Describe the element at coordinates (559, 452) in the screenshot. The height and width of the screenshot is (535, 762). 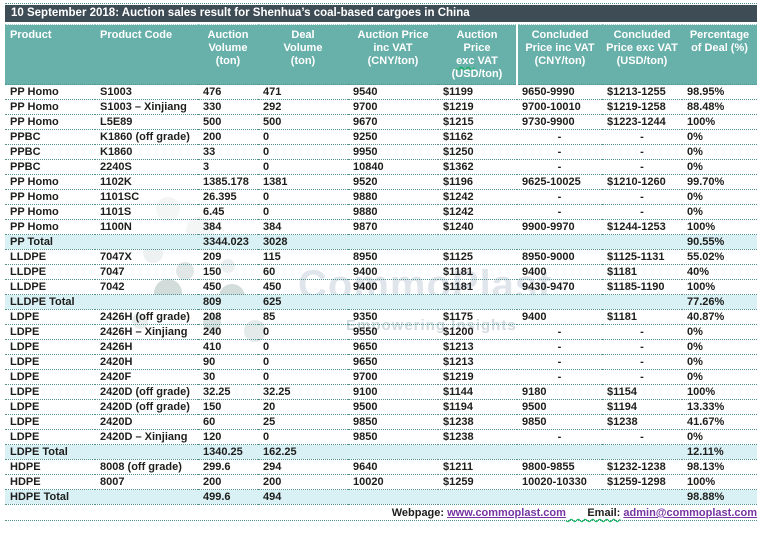
I see `cell-concluded-price-inc-vat` at that location.